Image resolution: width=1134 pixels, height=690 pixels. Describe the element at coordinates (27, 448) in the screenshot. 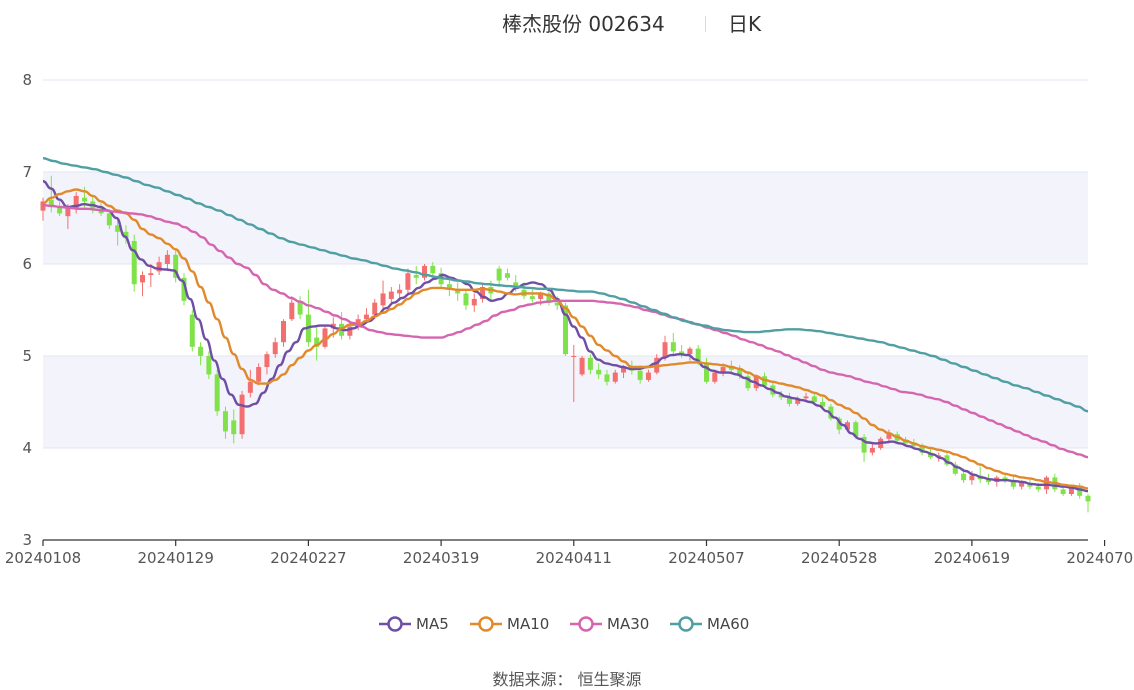

I see `y-tick-label: 4` at that location.